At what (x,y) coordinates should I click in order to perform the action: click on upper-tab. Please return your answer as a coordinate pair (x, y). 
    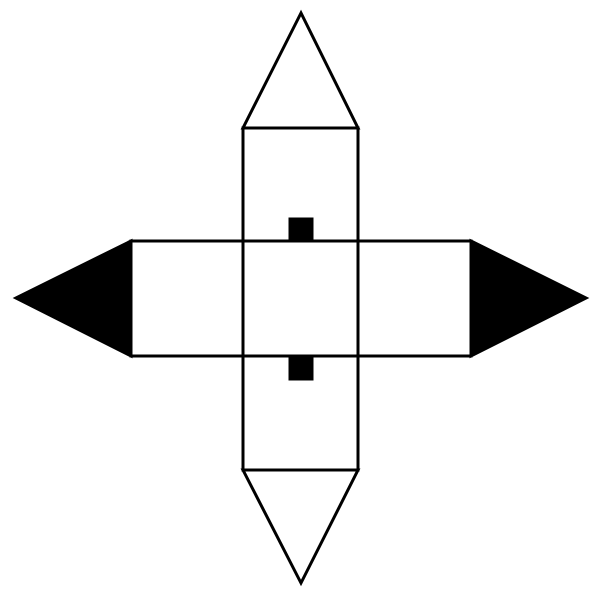
    Looking at the image, I should click on (301, 230).